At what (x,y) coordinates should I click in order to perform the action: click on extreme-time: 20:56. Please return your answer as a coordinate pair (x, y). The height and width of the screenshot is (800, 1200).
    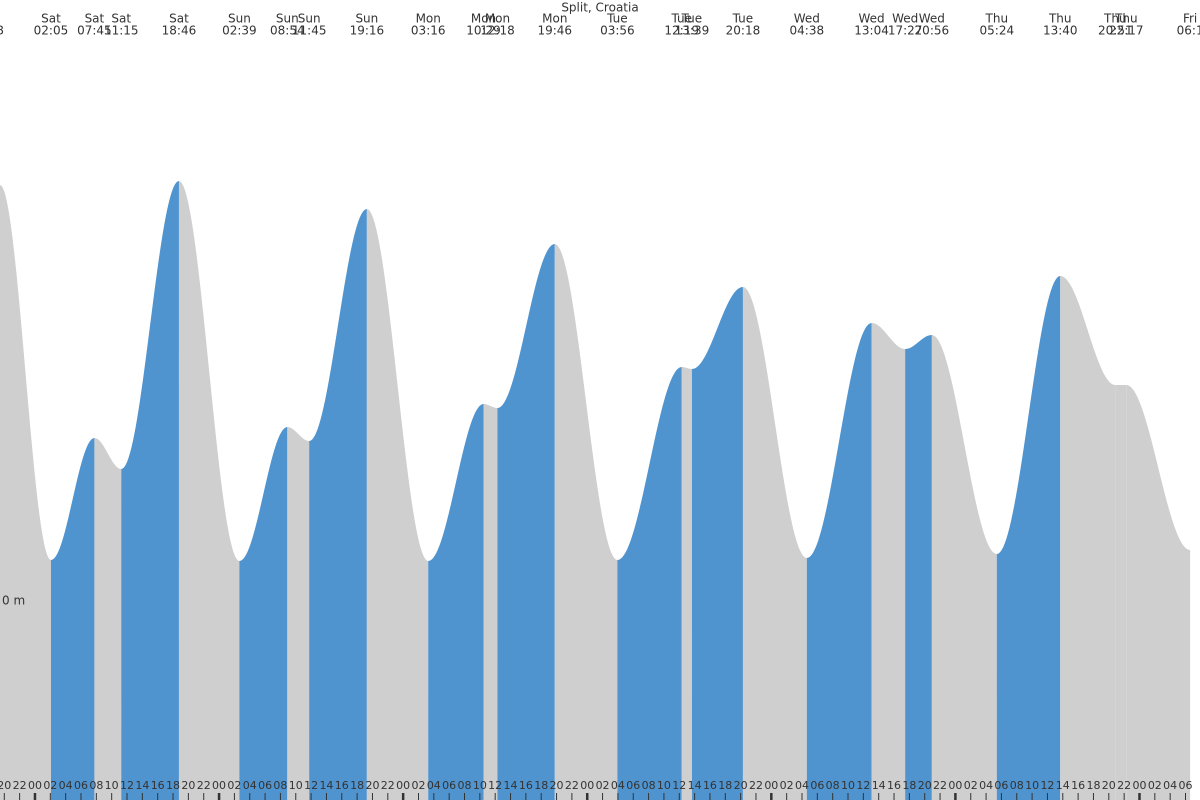
    Looking at the image, I should click on (932, 31).